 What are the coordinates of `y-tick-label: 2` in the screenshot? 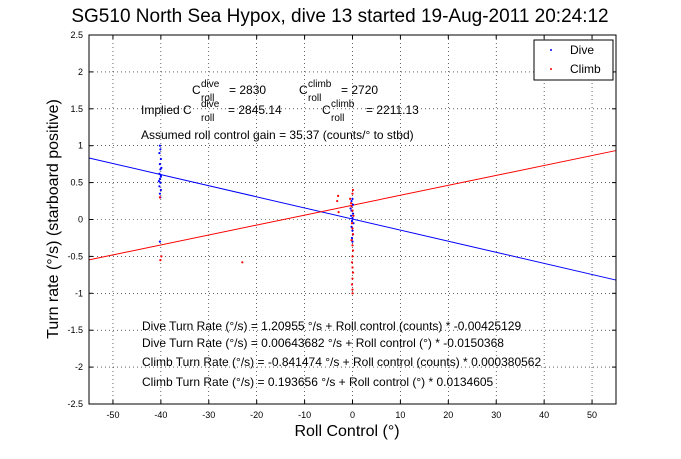 It's located at (80, 72).